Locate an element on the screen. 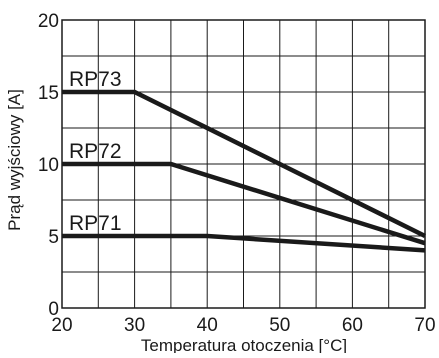  x-tick-label: 70 is located at coordinates (424, 325).